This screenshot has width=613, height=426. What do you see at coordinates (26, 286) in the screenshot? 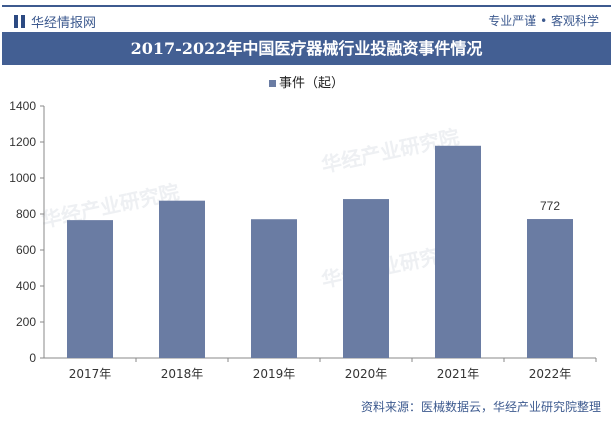
I see `y-tick-label: 400` at bounding box center [26, 286].